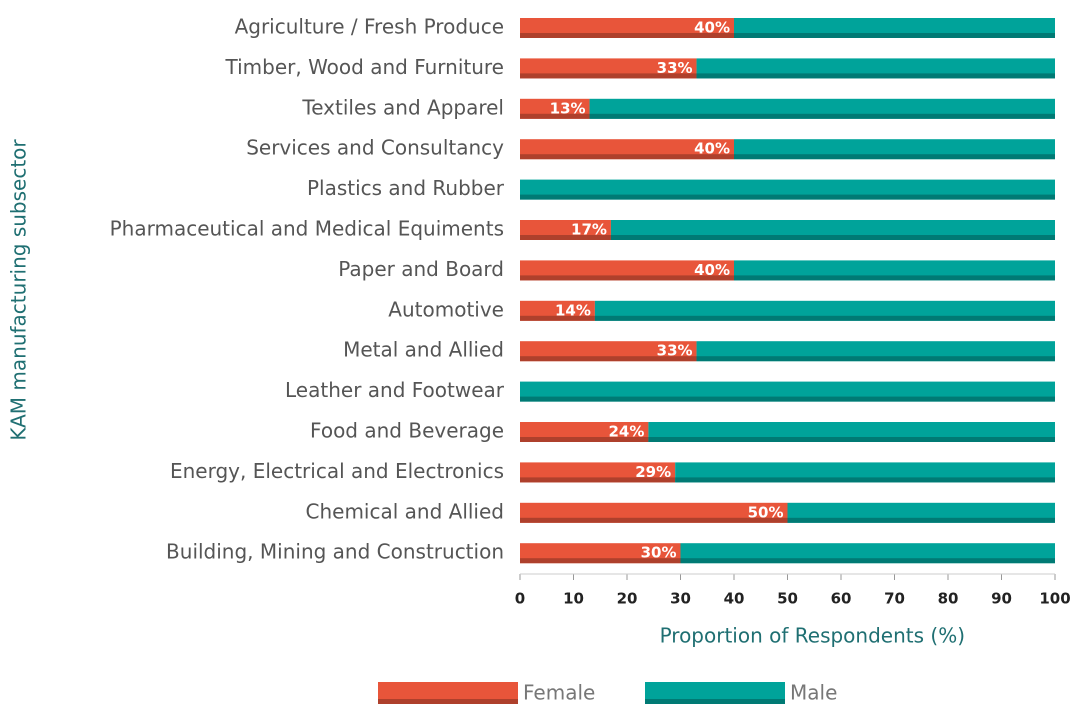 This screenshot has width=1072, height=707. What do you see at coordinates (407, 431) in the screenshot?
I see `y-tick-label: Food and Beverage` at bounding box center [407, 431].